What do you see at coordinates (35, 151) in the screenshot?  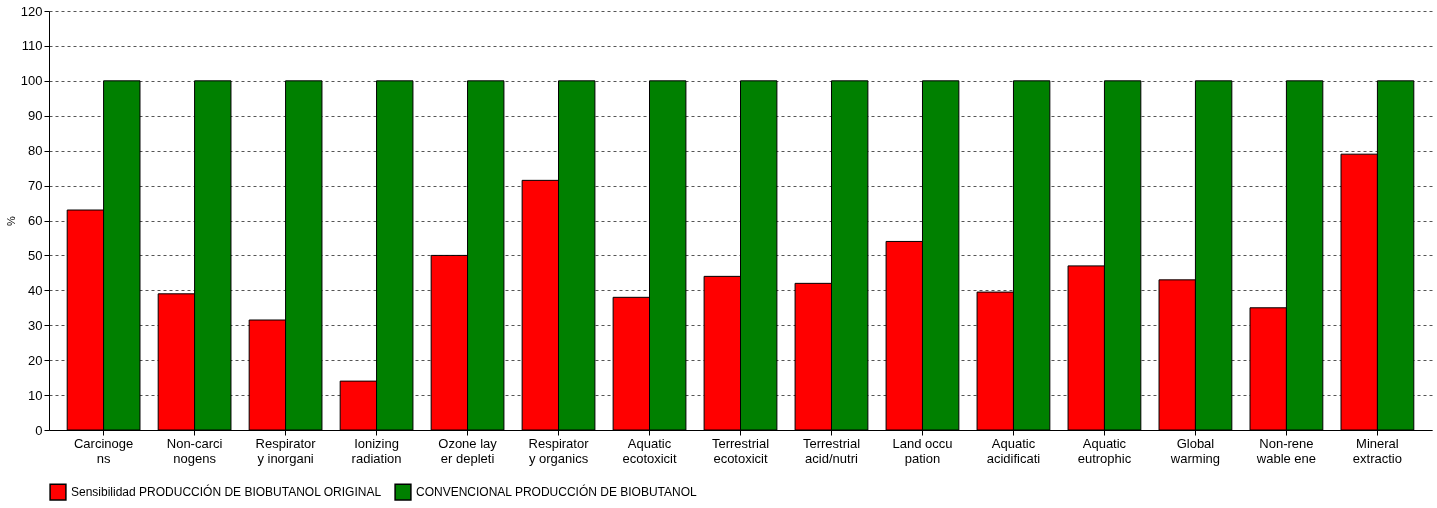 I see `y-tick-label: 80` at bounding box center [35, 151].